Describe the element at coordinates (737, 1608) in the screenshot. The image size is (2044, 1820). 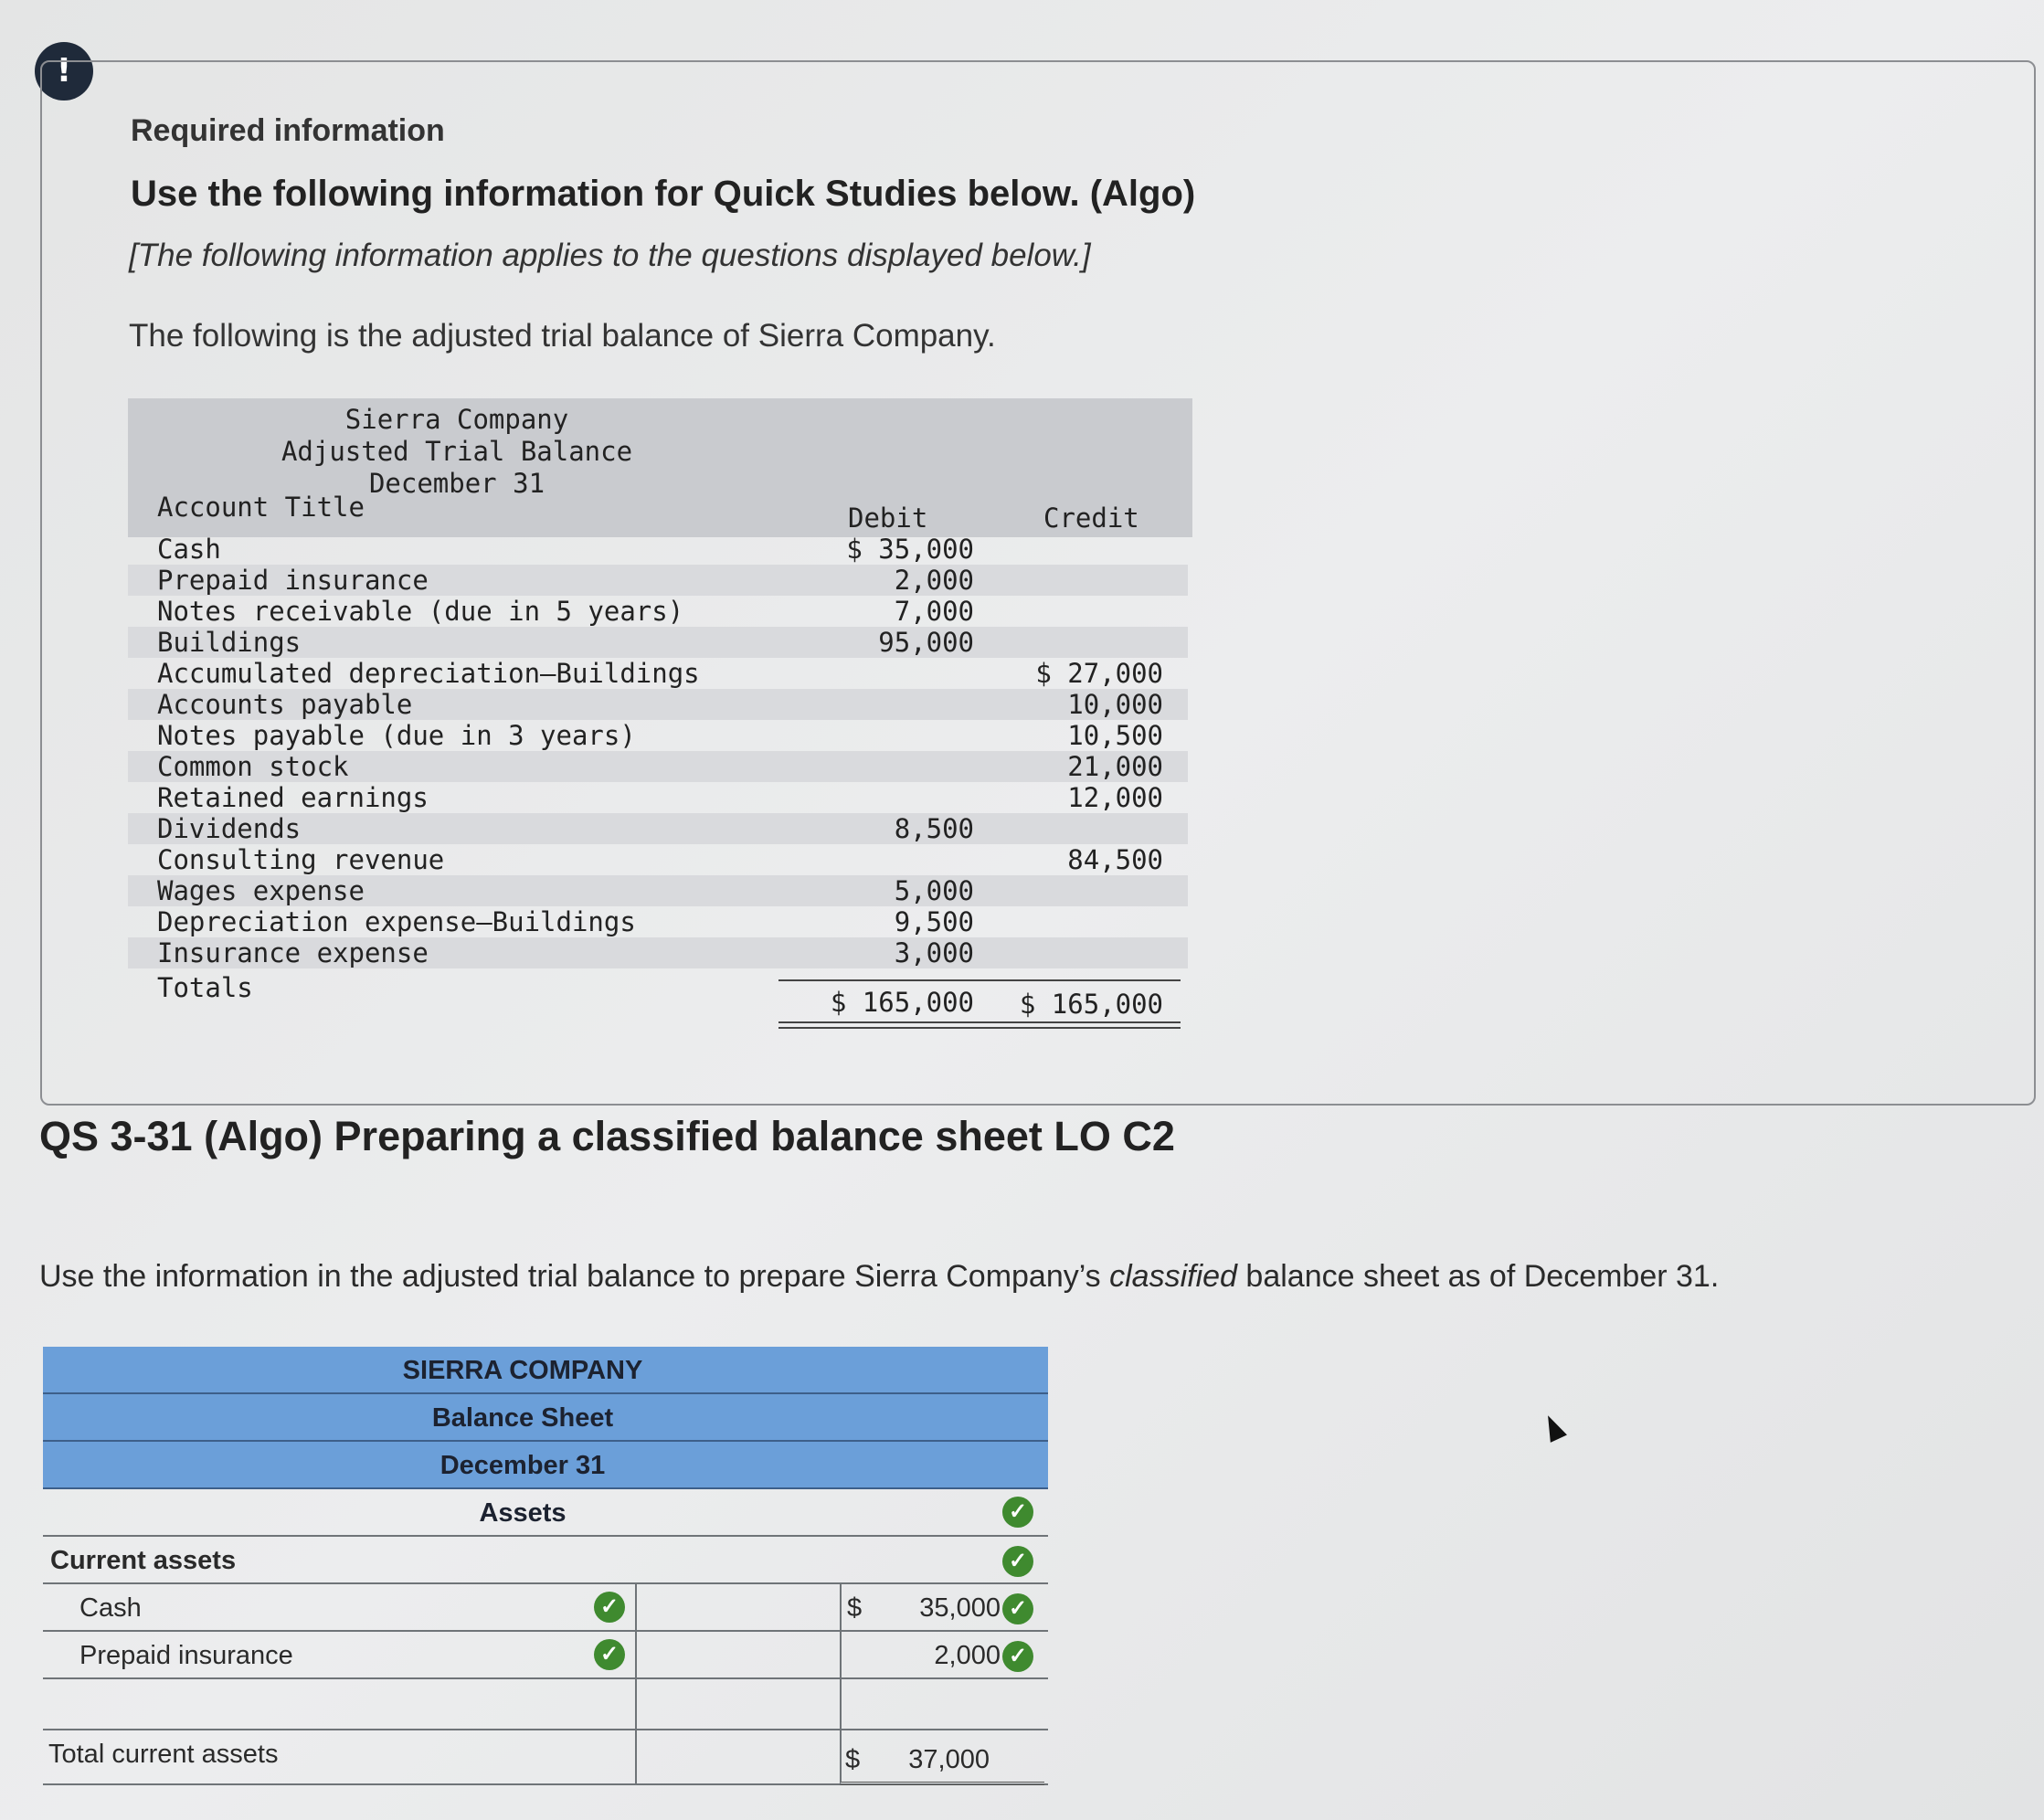
I see `bs-cash-amount-input` at that location.